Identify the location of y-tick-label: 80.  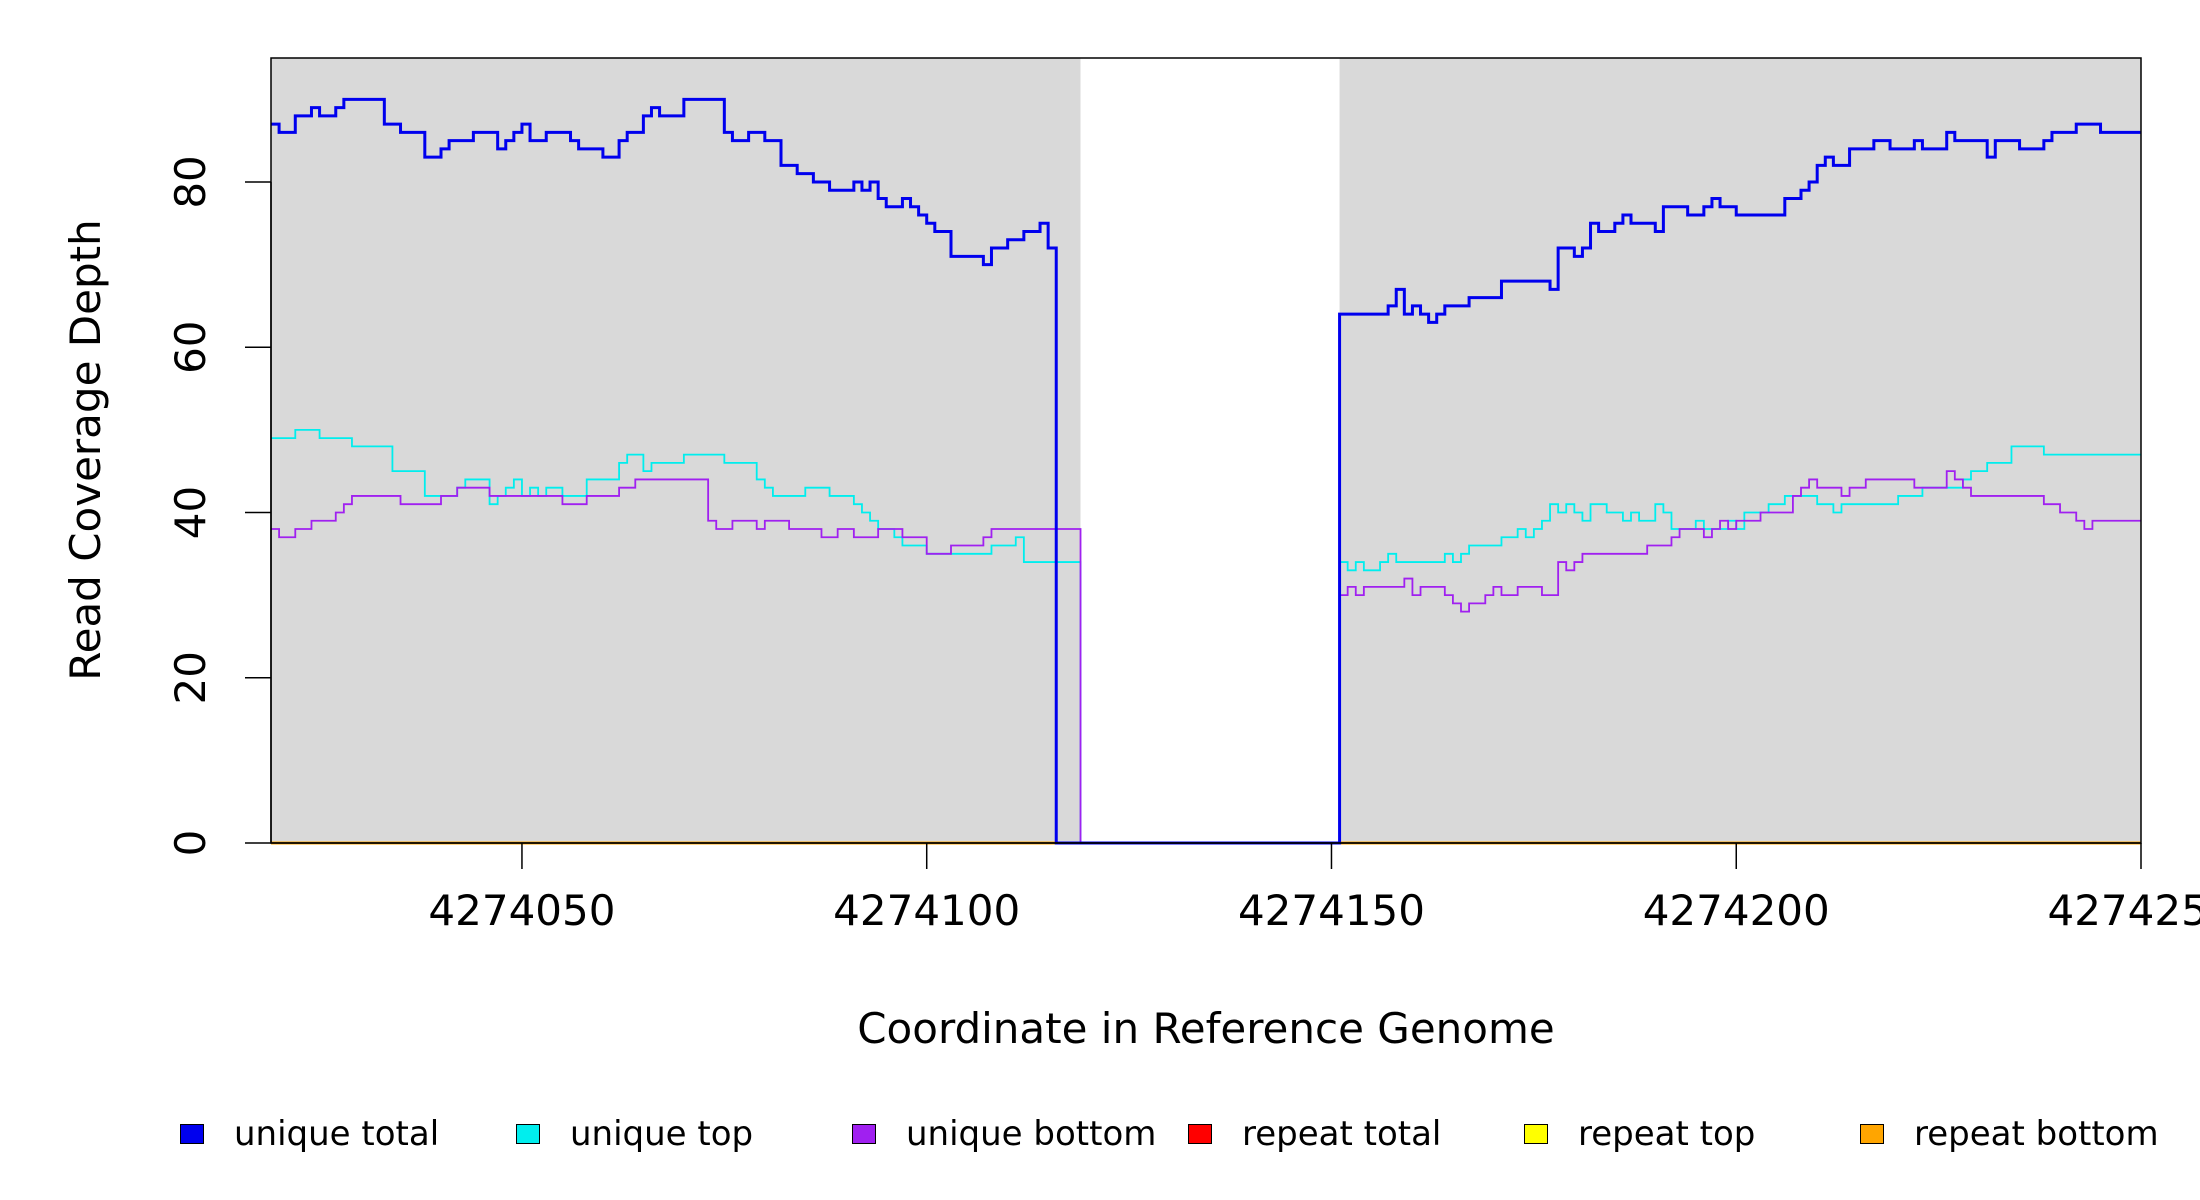
(190, 181).